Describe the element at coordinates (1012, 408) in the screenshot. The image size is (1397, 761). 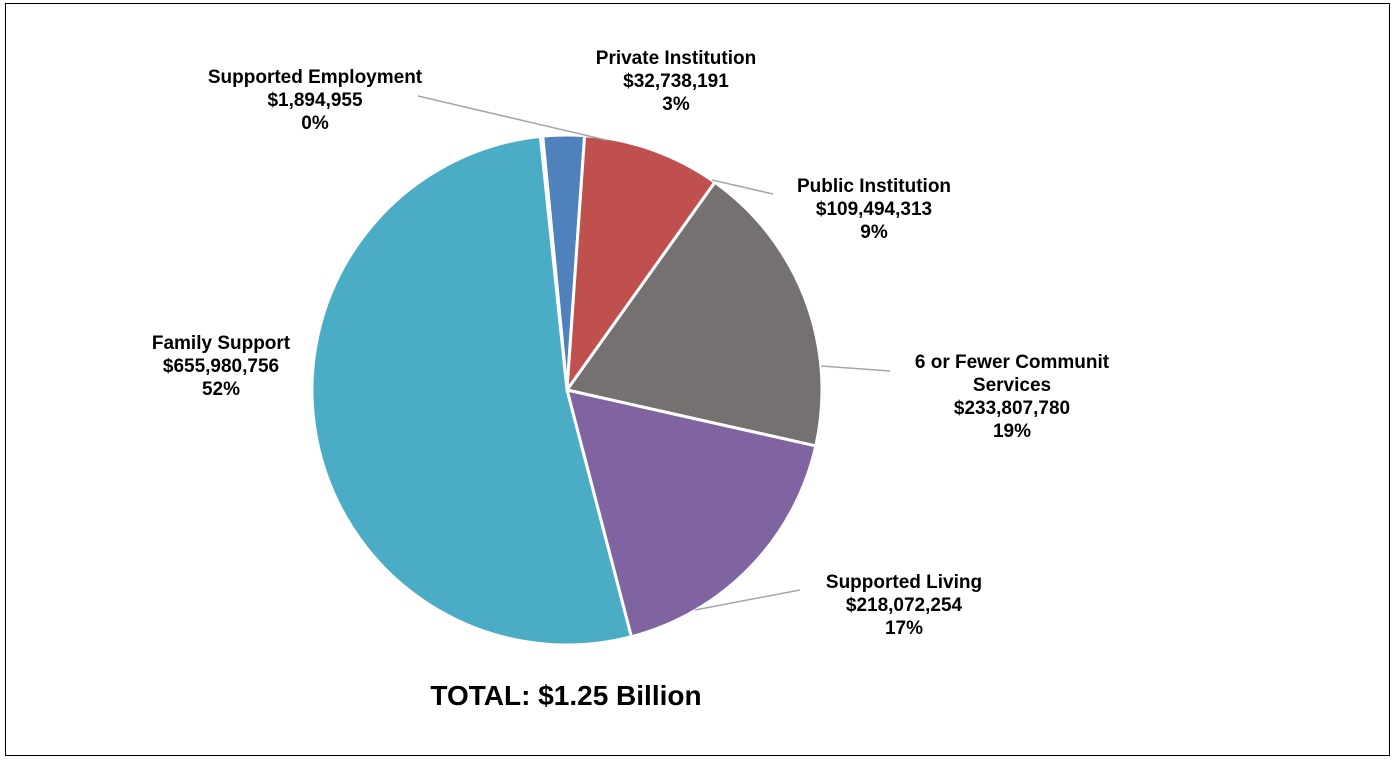
I see `data-label-line: $233,807,780` at that location.